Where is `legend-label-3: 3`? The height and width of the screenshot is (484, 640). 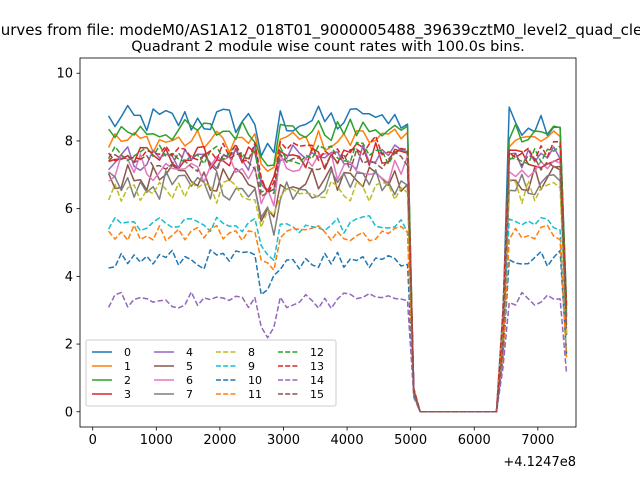
legend-label-3: 3 is located at coordinates (127, 394).